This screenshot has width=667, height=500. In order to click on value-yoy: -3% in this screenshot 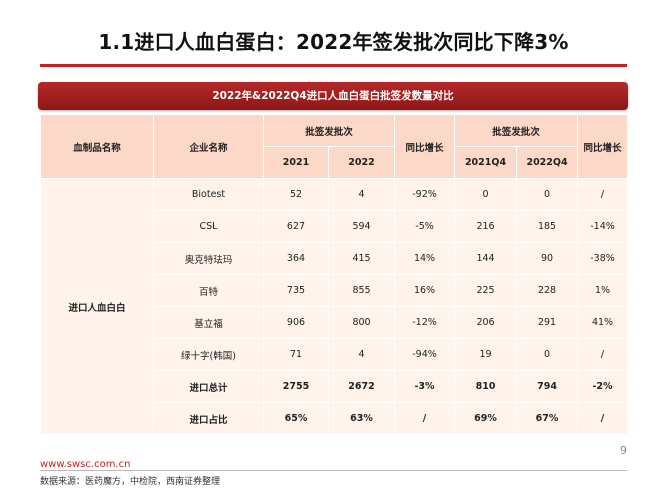, I will do `click(425, 386)`.